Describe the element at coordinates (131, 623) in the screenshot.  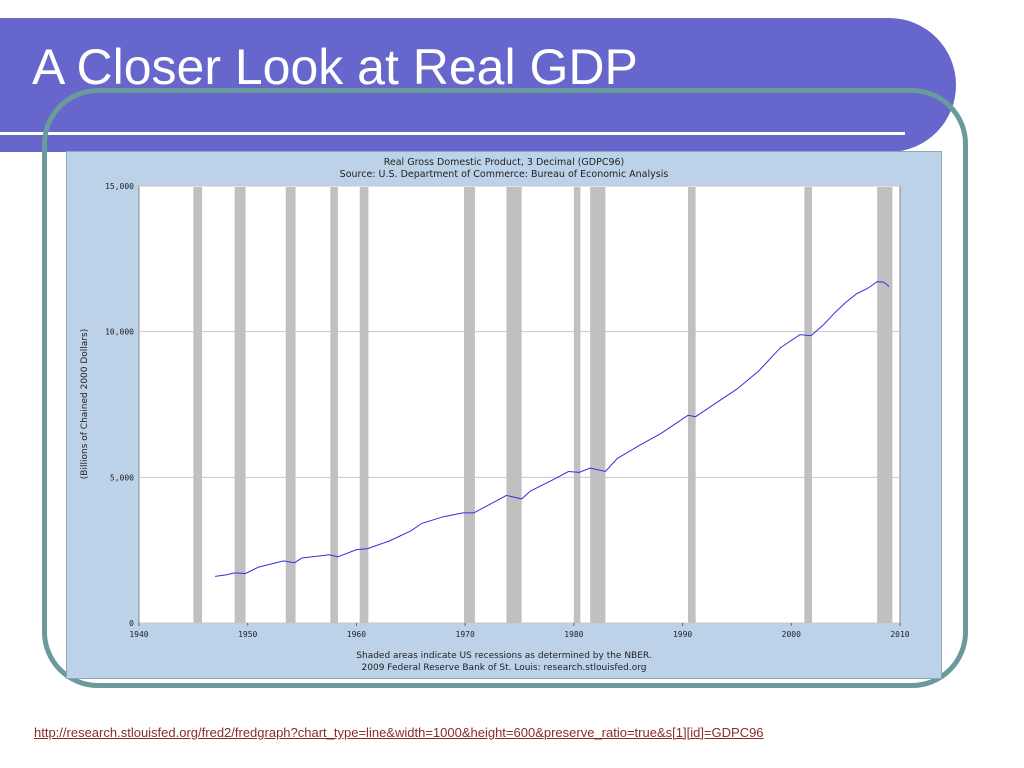
I see `y-tick-label-0: 0` at that location.